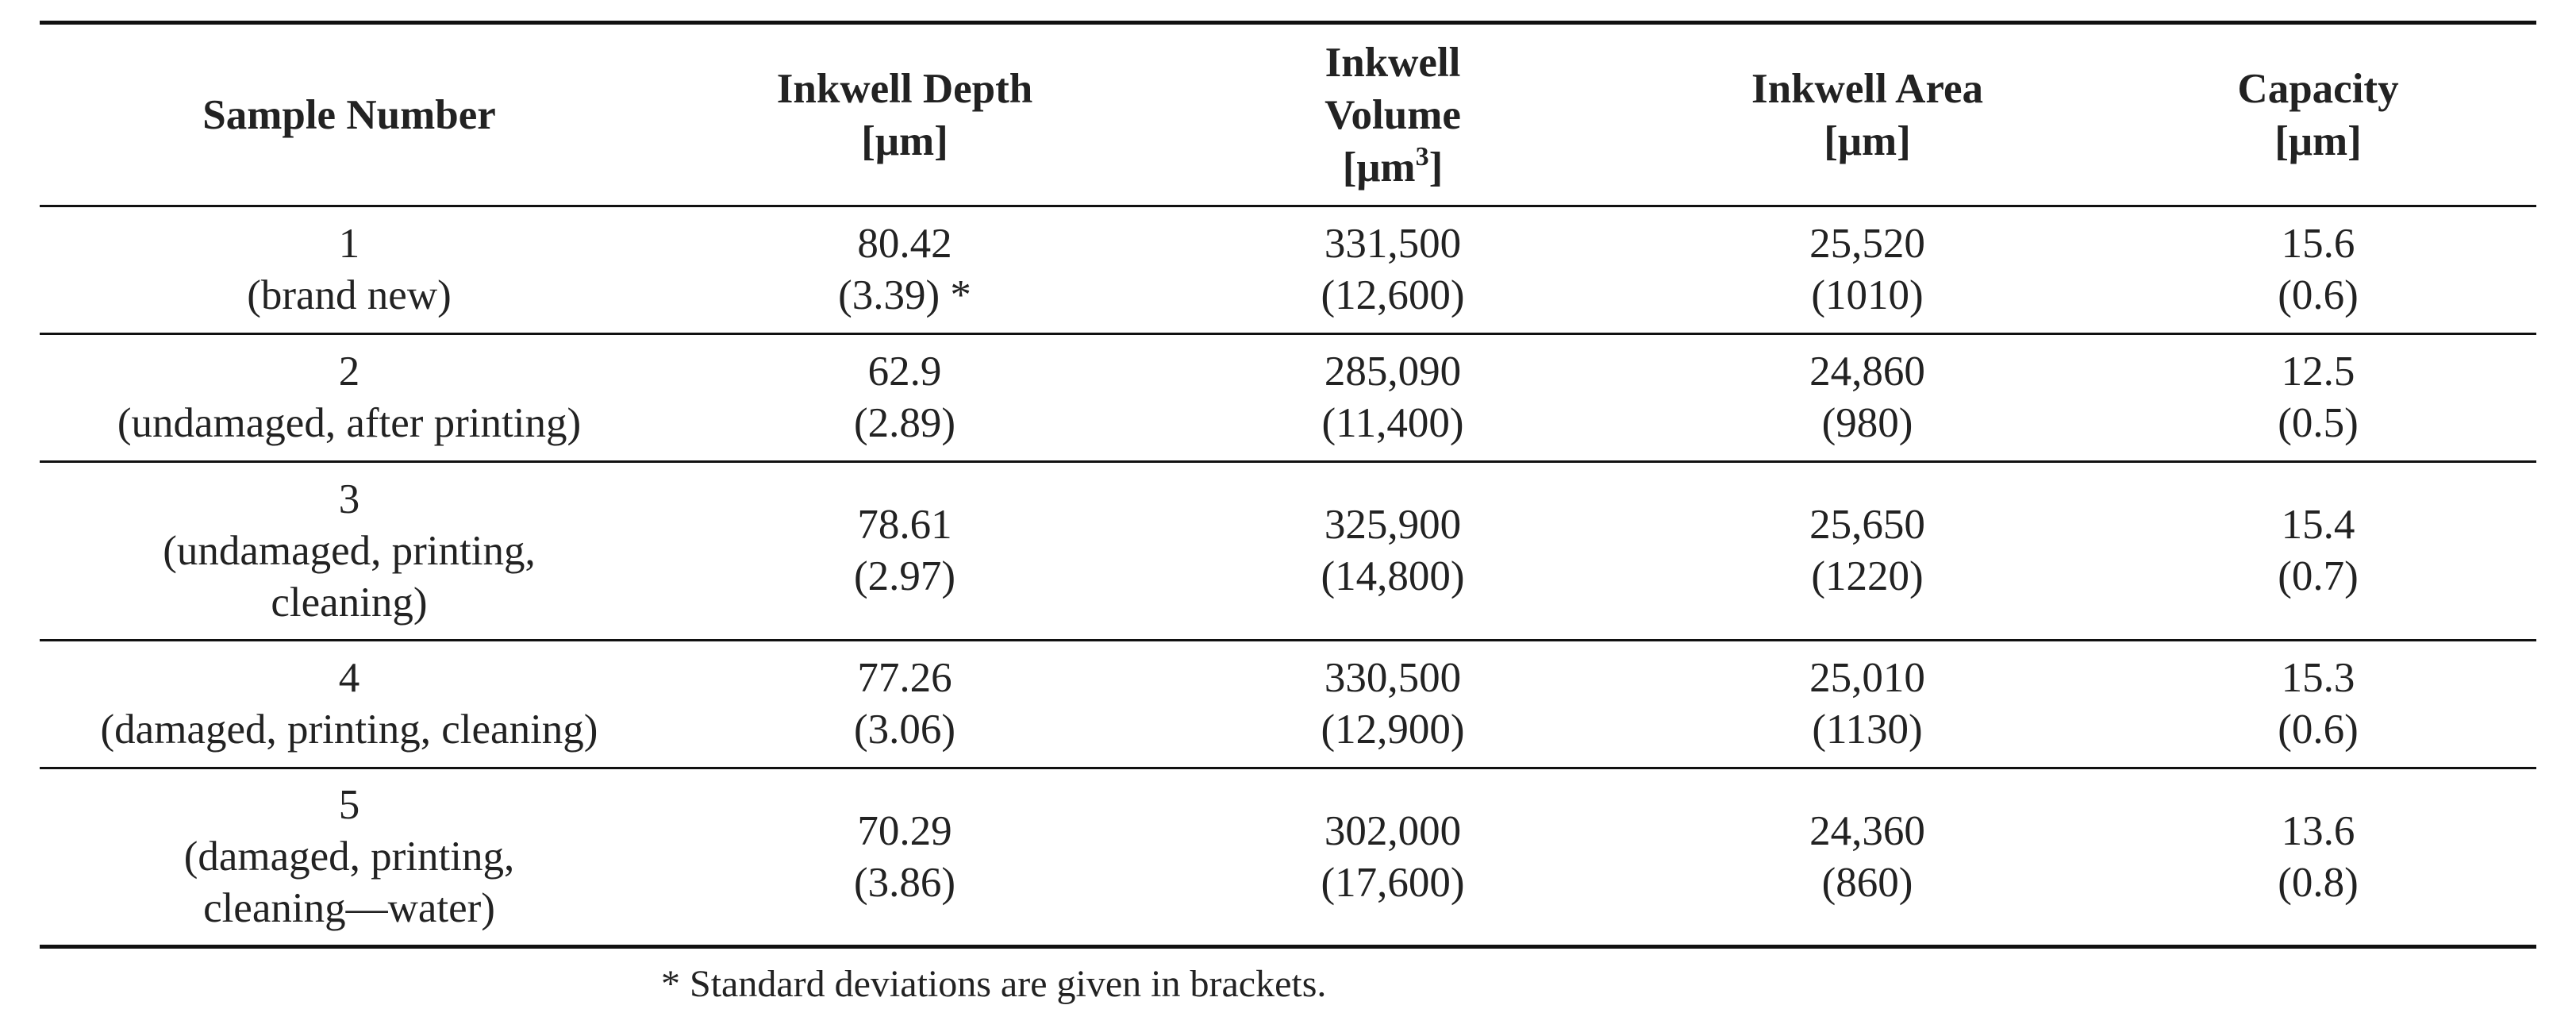 The width and height of the screenshot is (2576, 1032). Describe the element at coordinates (1436, 167) in the screenshot. I see `unit-close: ]` at that location.